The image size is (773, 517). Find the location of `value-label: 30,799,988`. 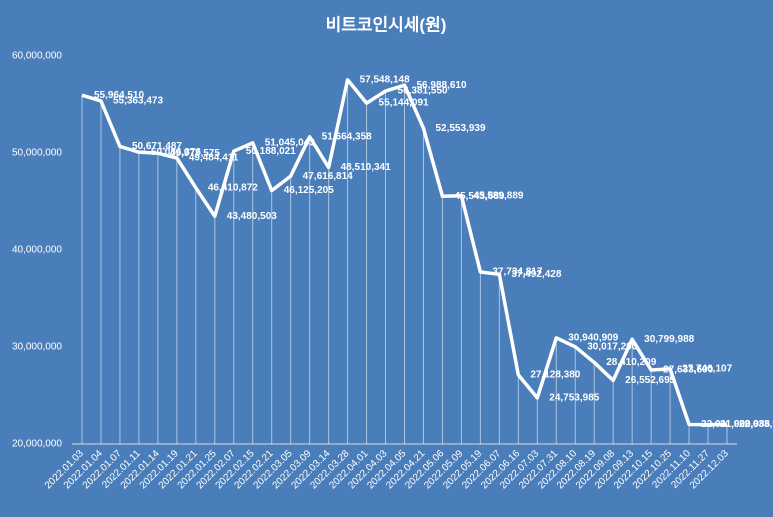

value-label: 30,799,988 is located at coordinates (669, 339).